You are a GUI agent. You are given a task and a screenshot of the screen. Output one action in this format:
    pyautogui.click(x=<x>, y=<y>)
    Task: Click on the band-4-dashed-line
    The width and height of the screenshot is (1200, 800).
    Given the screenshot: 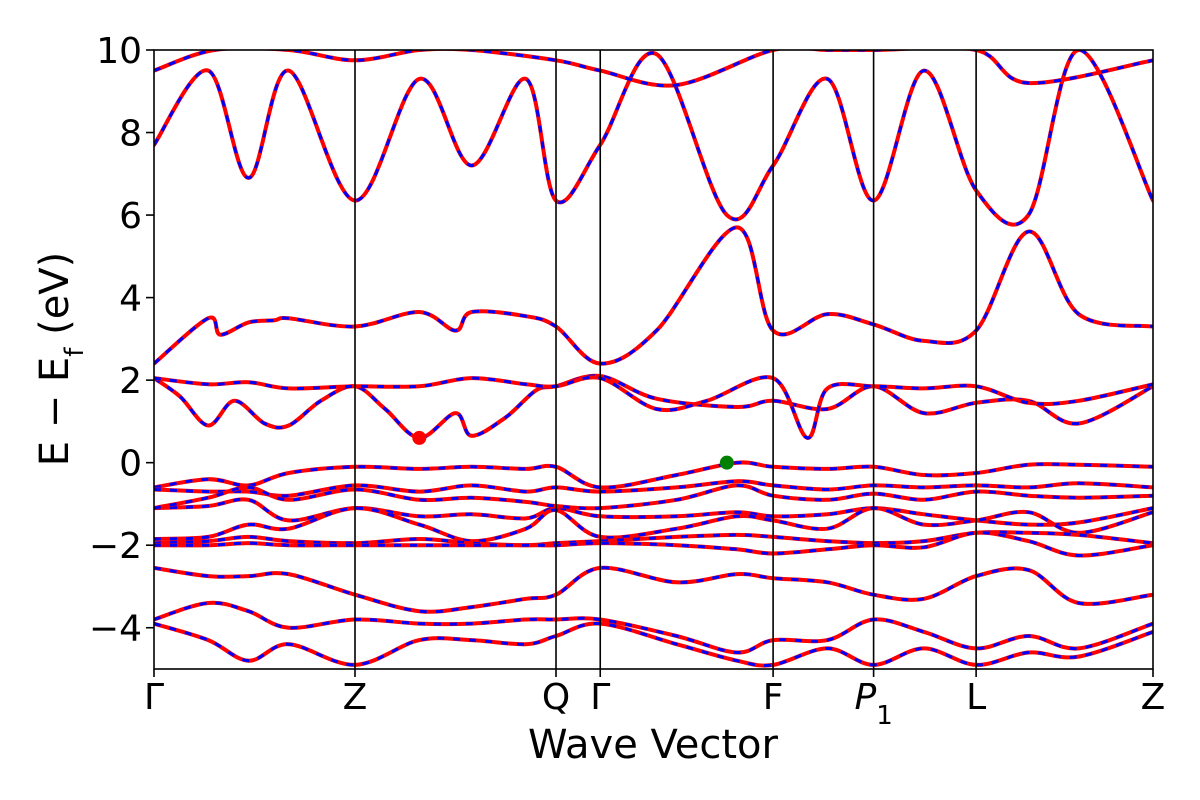 What is the action you would take?
    pyautogui.click(x=653, y=544)
    